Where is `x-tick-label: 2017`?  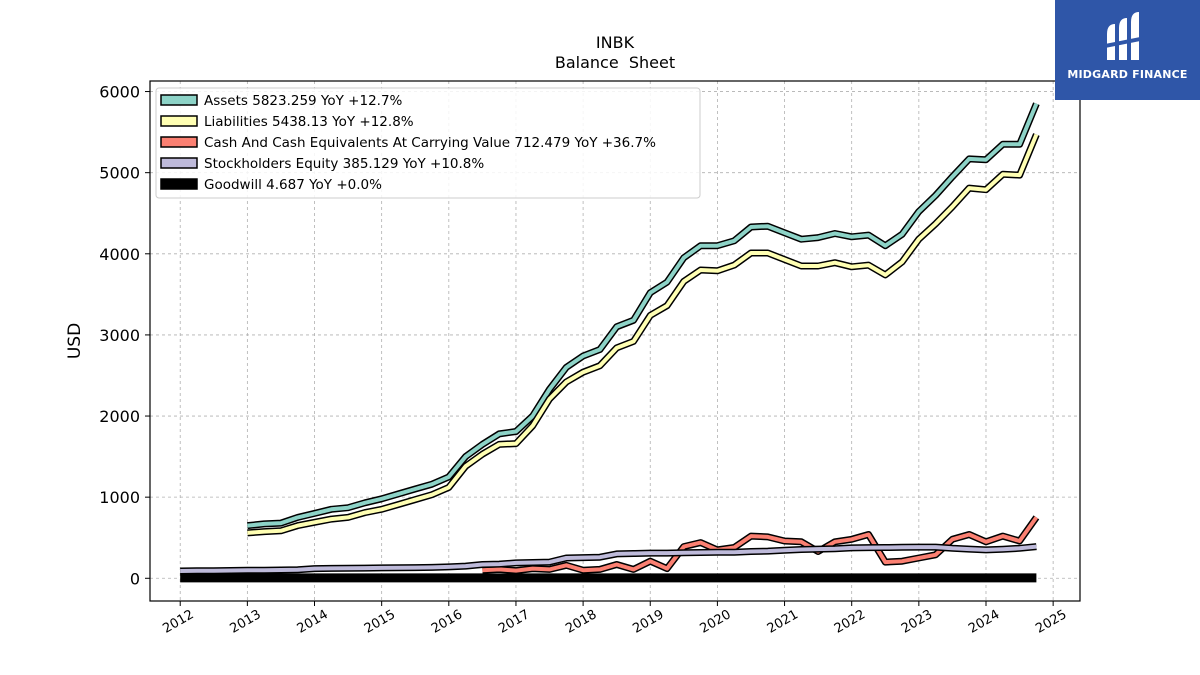 x-tick-label: 2017 is located at coordinates (514, 622).